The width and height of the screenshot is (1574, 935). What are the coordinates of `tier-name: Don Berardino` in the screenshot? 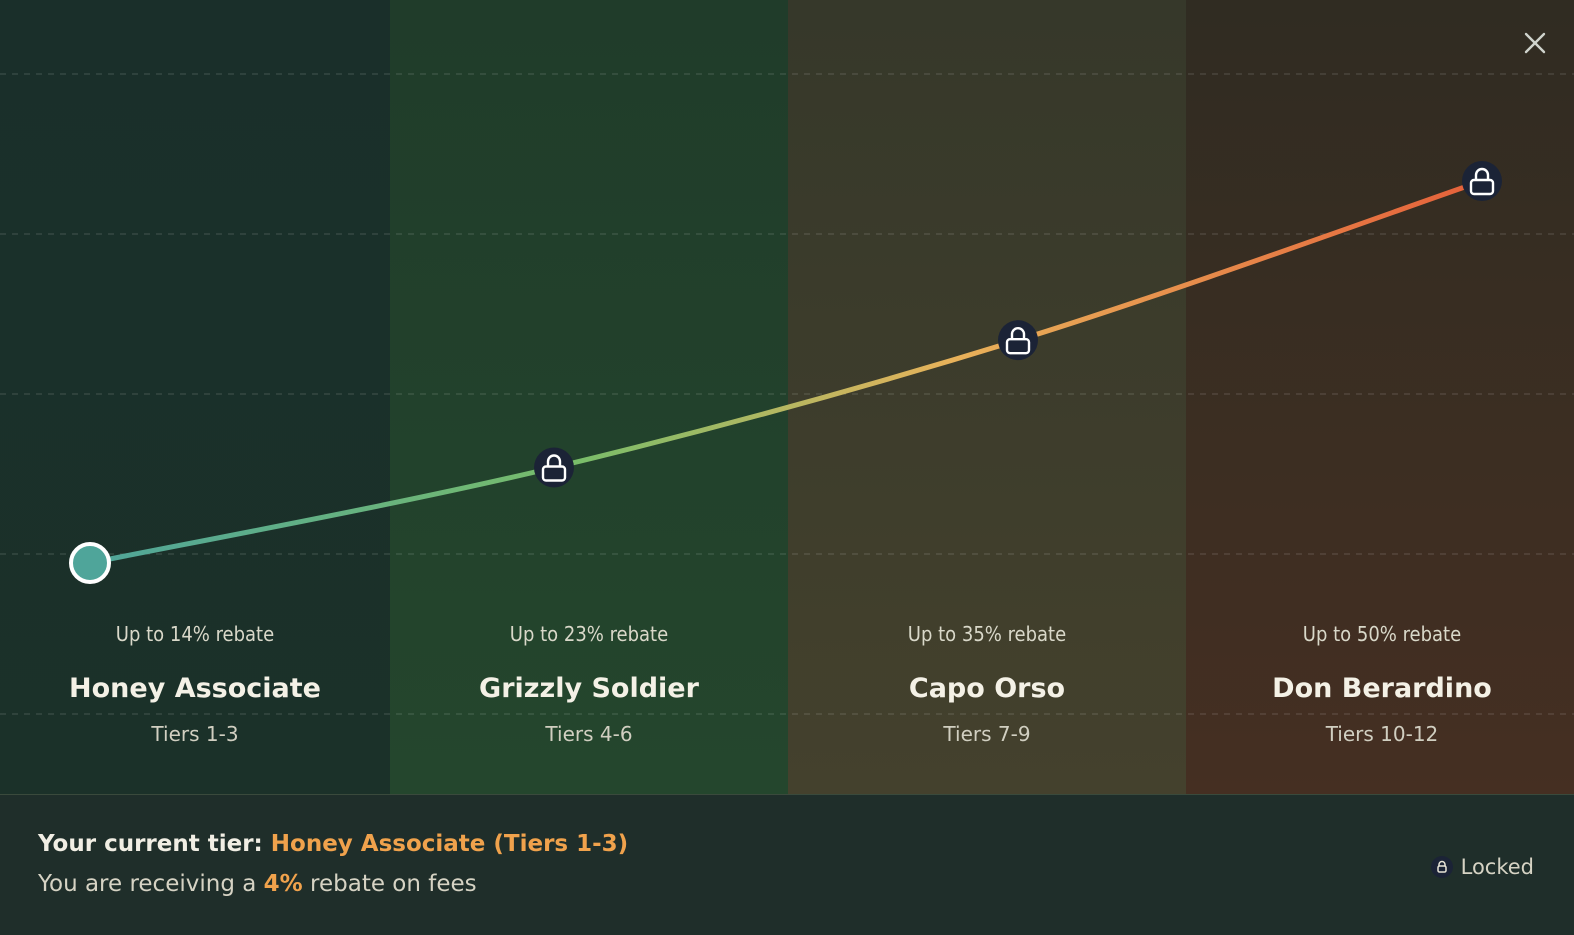 It's located at (1382, 688).